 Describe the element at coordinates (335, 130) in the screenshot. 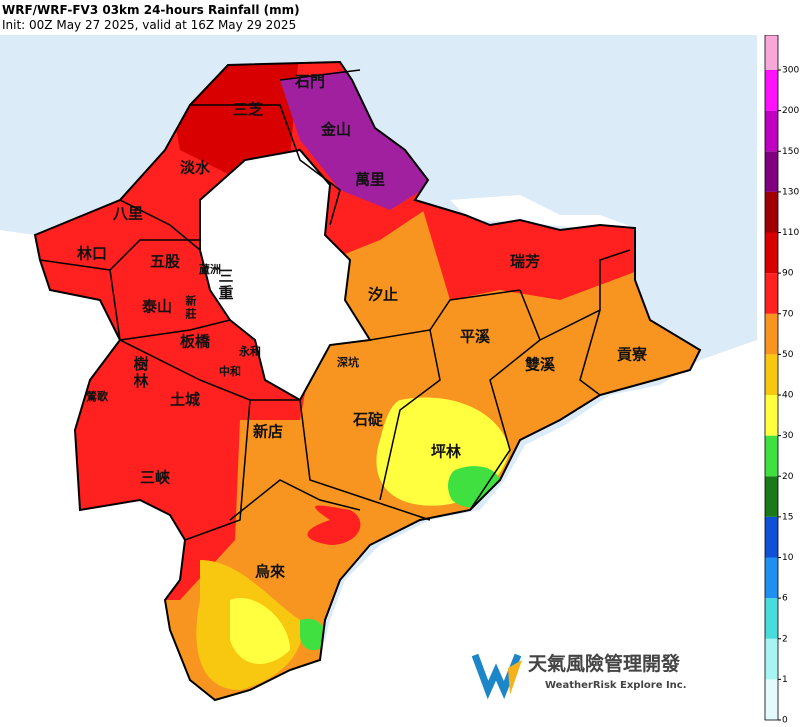

I see `district-label: 金山` at that location.